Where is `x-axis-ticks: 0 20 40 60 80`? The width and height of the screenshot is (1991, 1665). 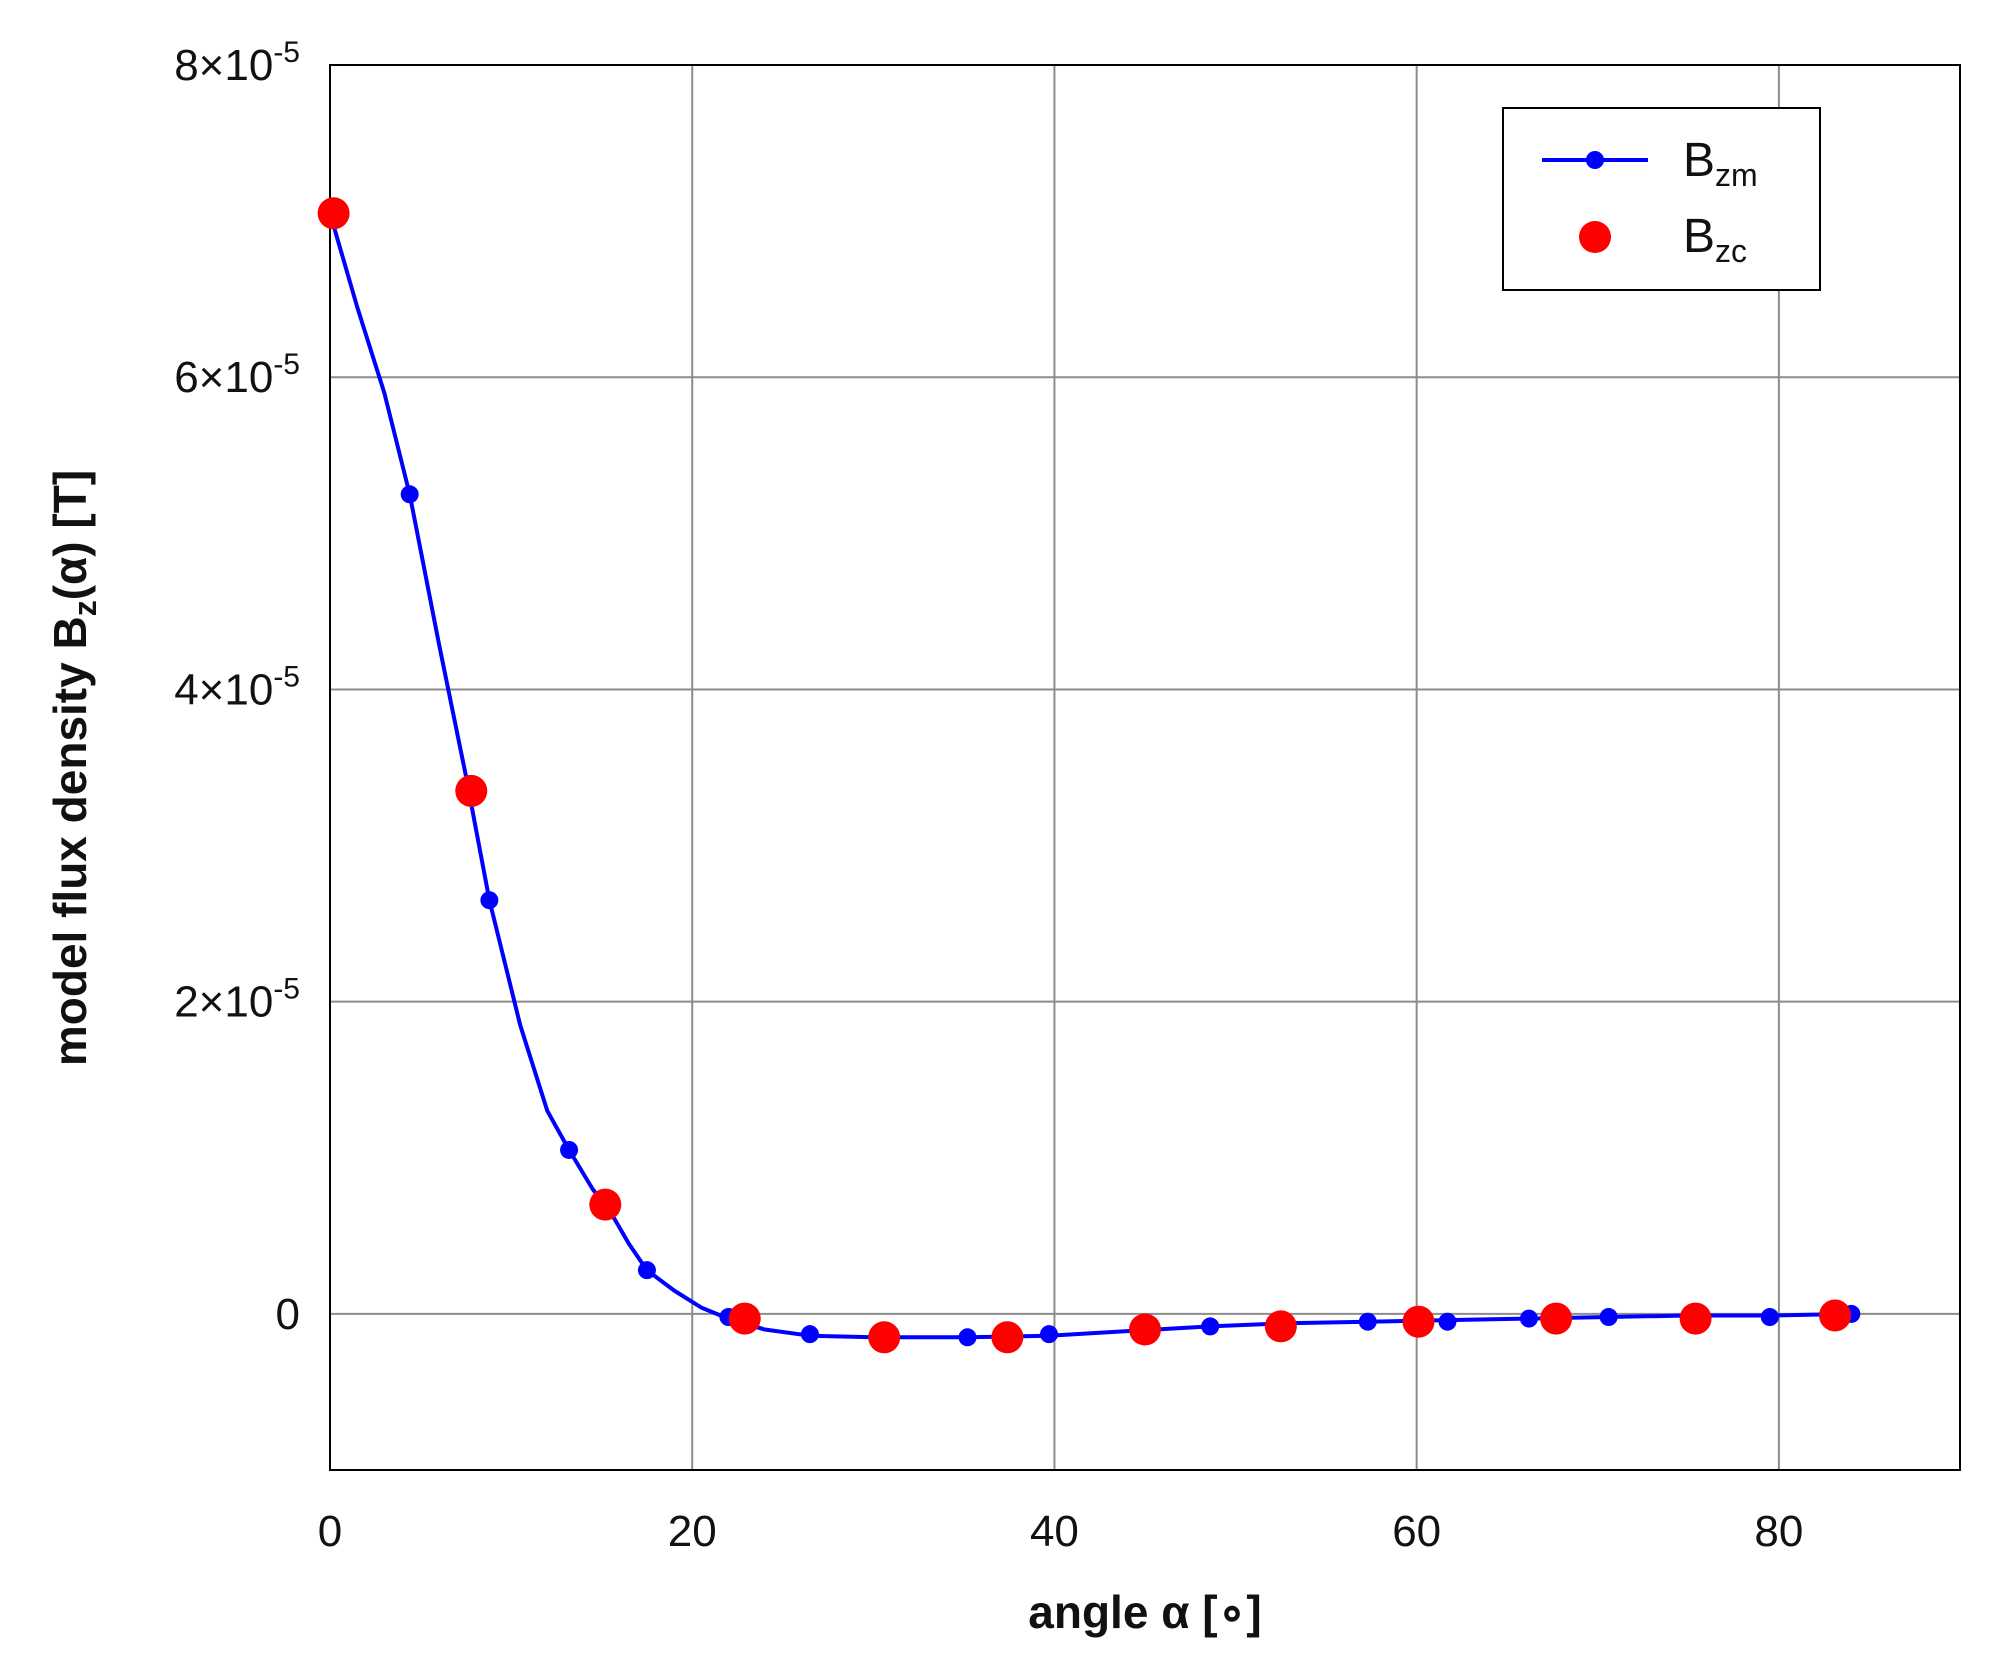 x-axis-ticks: 0 20 40 60 80 is located at coordinates (1061, 1531).